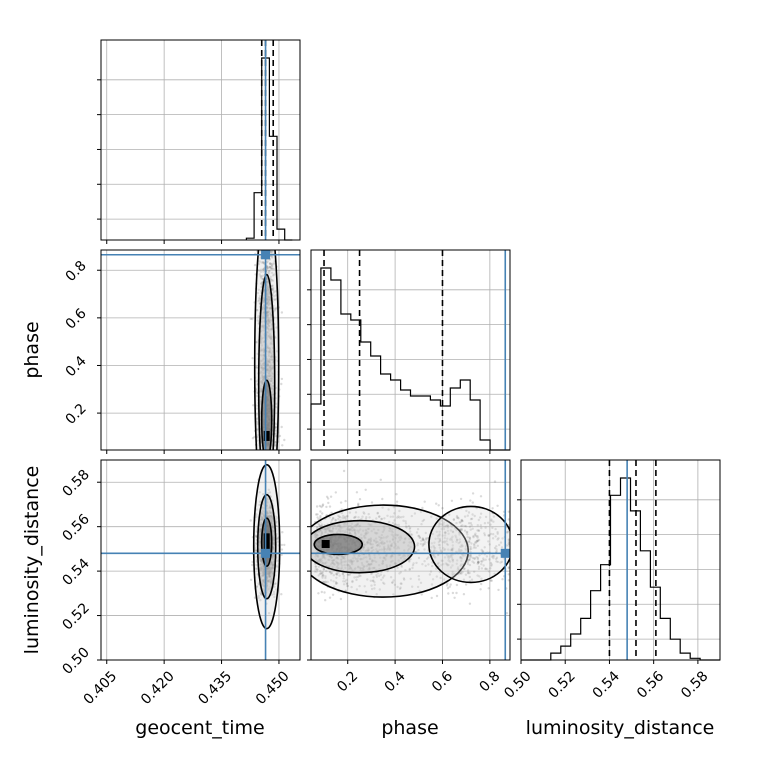  I want to click on contour-inner, so click(266, 414).